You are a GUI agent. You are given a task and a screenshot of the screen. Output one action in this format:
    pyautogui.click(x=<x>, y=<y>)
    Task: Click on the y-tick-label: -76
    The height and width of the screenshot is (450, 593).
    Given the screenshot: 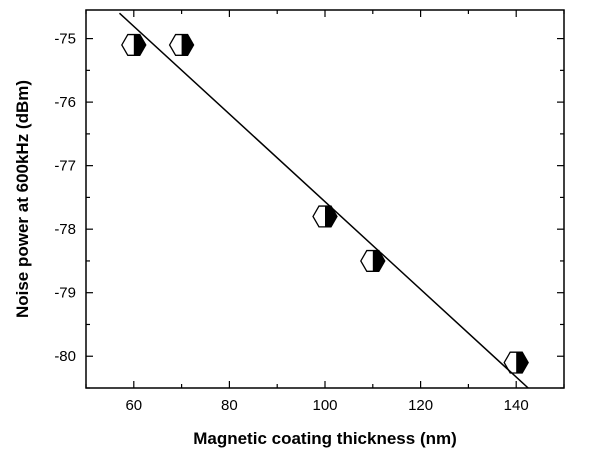 What is the action you would take?
    pyautogui.click(x=65, y=102)
    